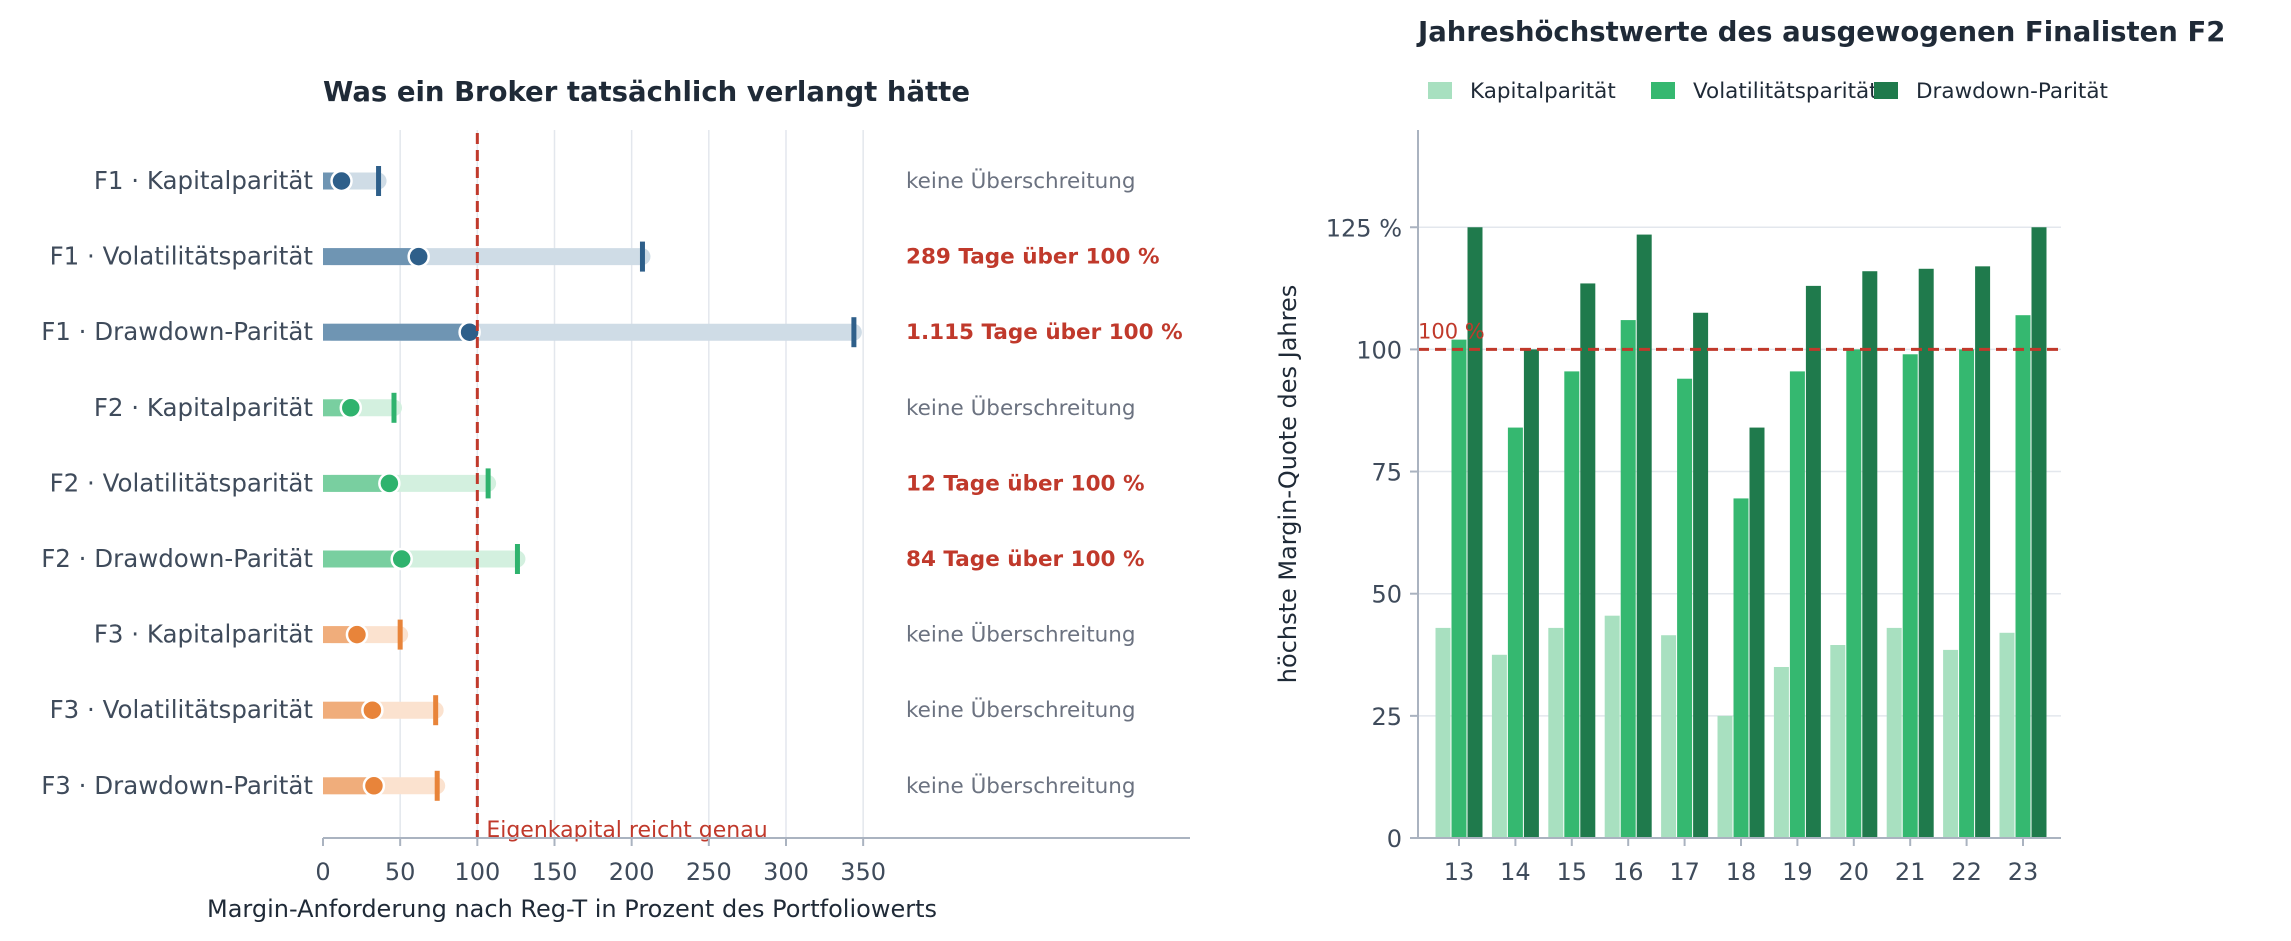  I want to click on right-y-tick-label: 125 %, so click(1364, 228).